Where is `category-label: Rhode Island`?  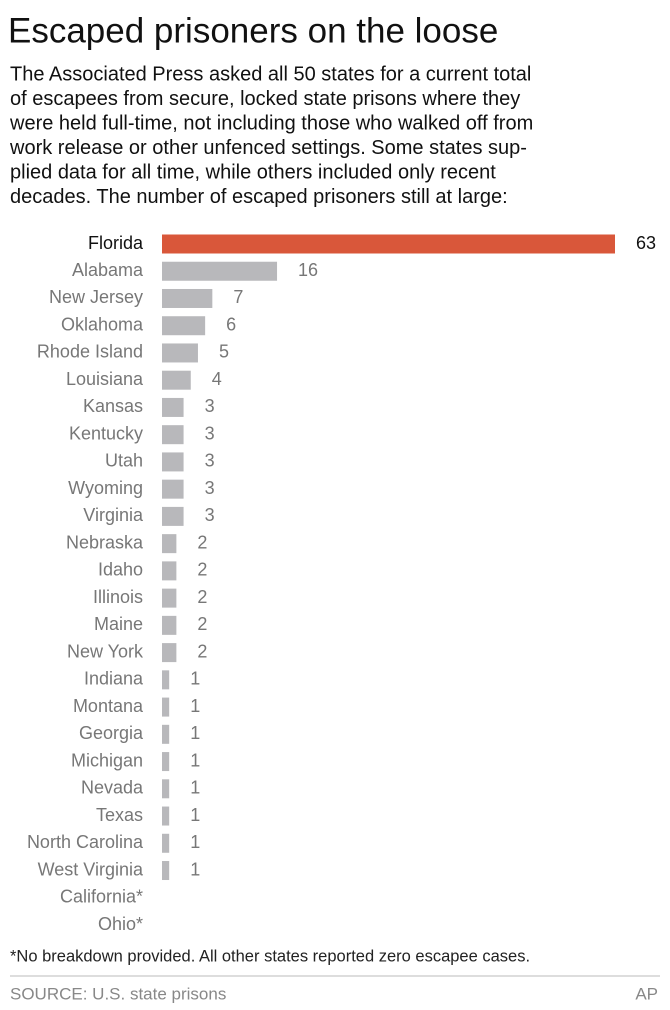
category-label: Rhode Island is located at coordinates (90, 352).